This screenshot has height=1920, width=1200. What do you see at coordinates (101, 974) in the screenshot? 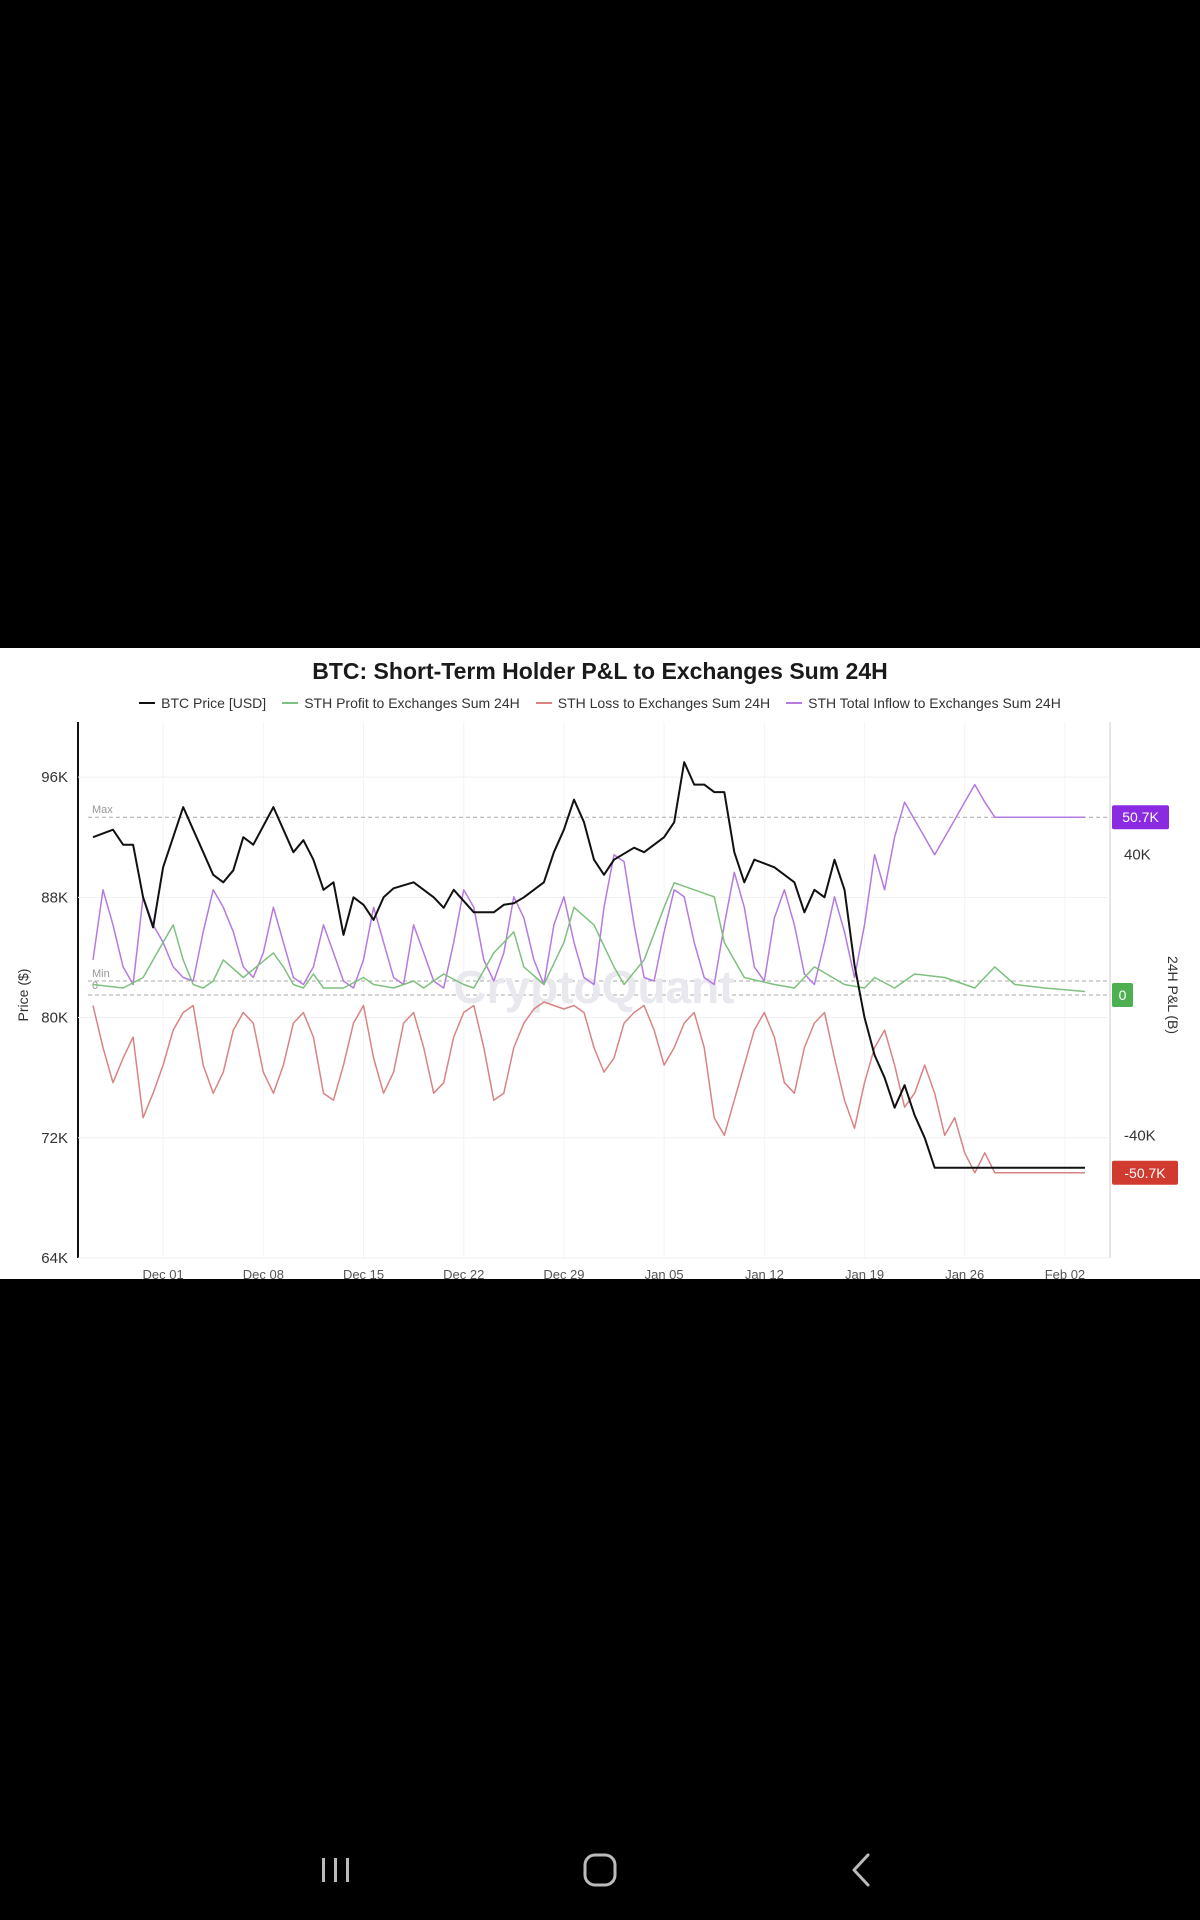
I see `reference-line-label: Min` at bounding box center [101, 974].